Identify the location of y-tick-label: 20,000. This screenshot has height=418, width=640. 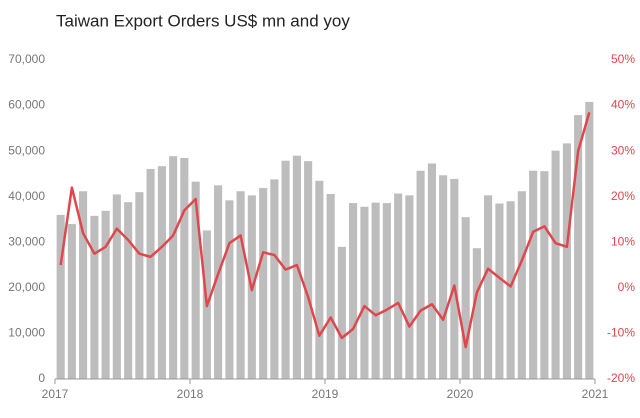
(26, 287).